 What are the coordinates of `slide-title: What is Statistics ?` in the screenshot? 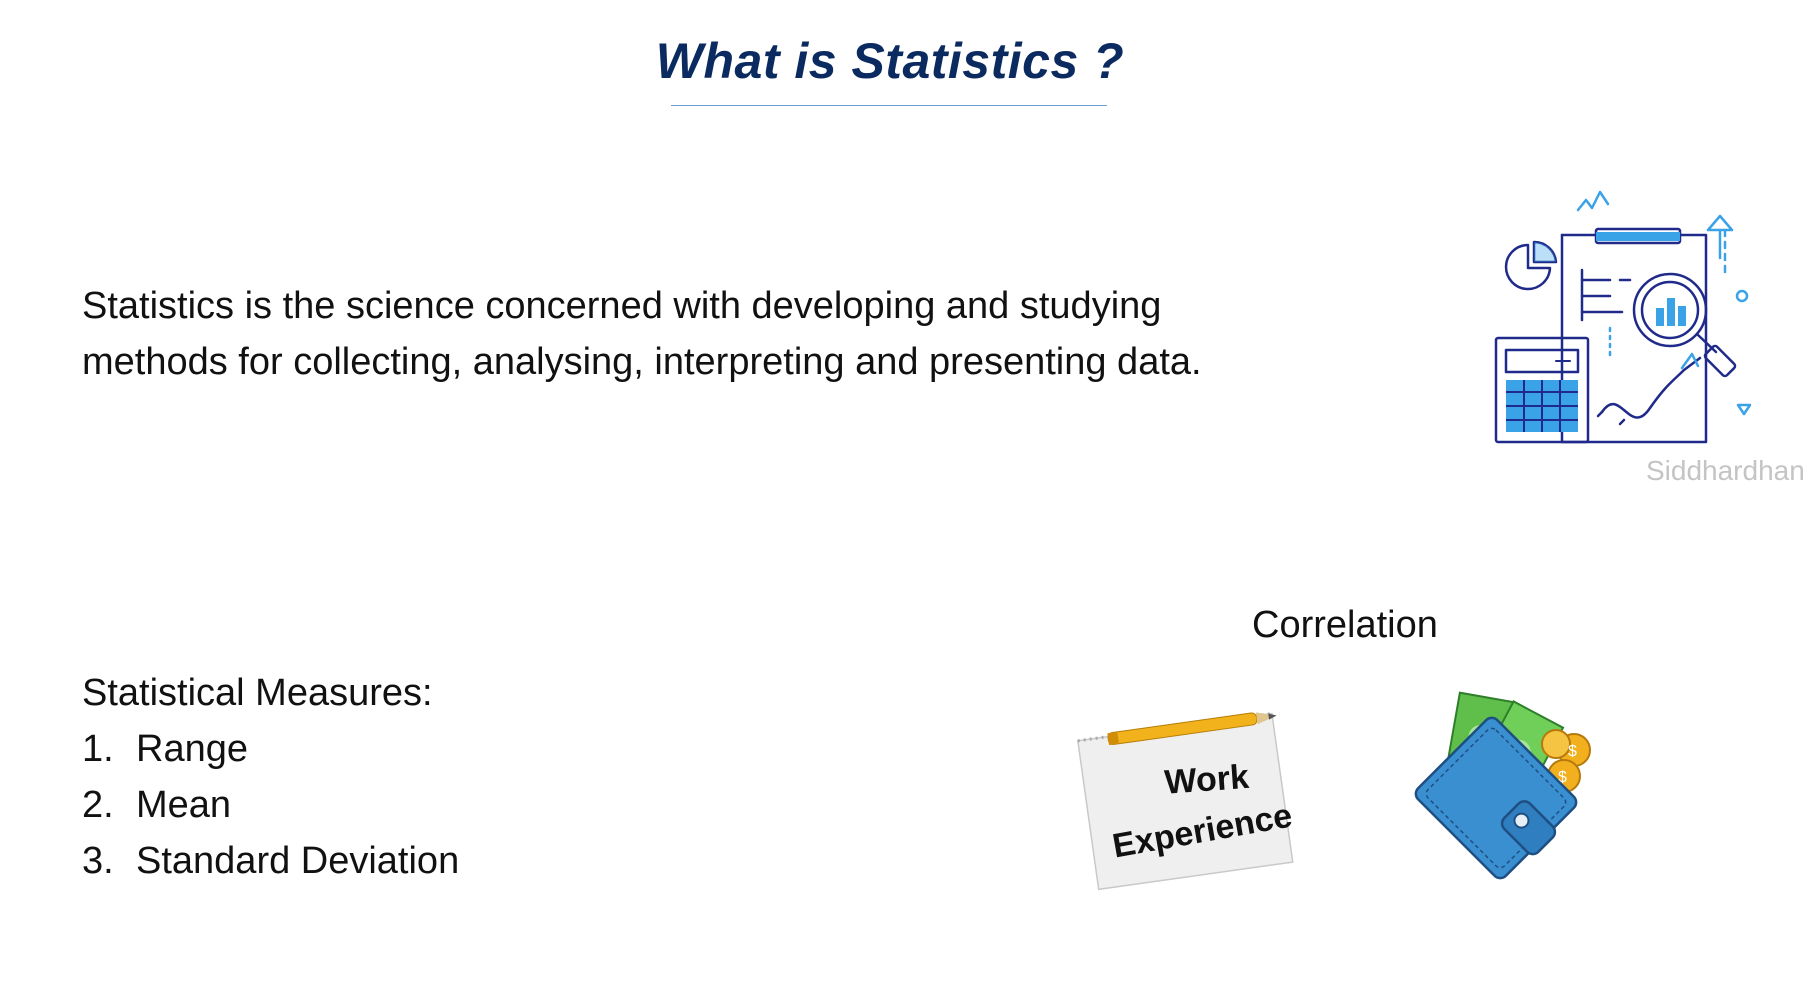 It's located at (890, 61).